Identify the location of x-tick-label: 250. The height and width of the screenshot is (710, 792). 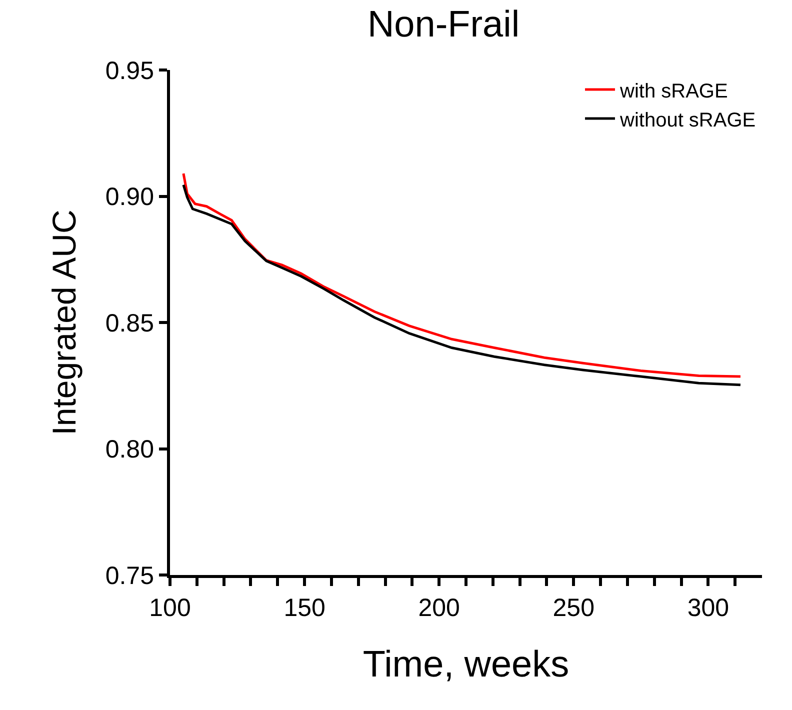
(573, 608).